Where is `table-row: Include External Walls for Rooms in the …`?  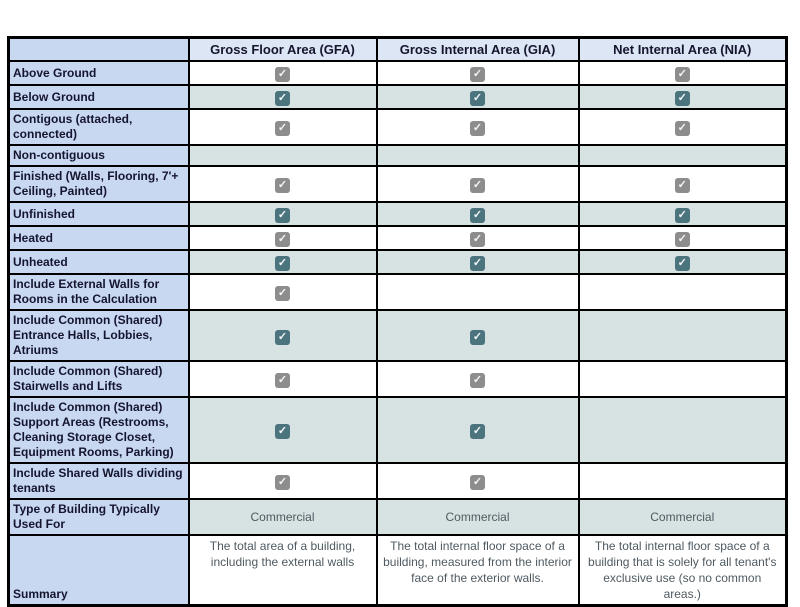 table-row: Include External Walls for Rooms in the … is located at coordinates (397, 292).